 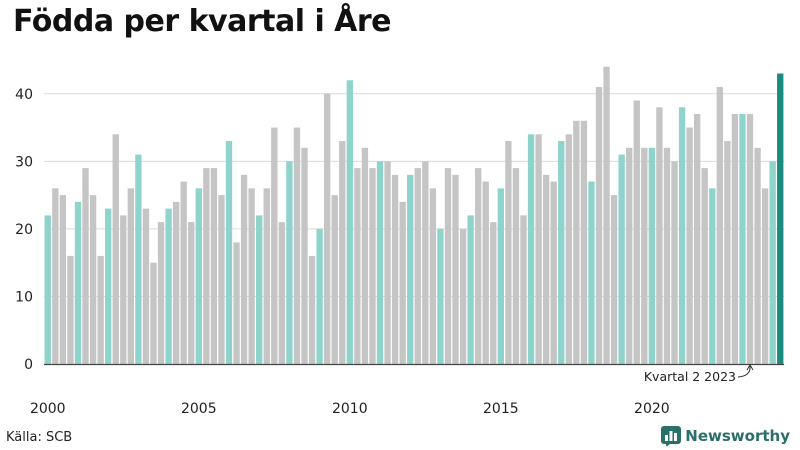 I want to click on x-tick-label: 2015, so click(x=501, y=409).